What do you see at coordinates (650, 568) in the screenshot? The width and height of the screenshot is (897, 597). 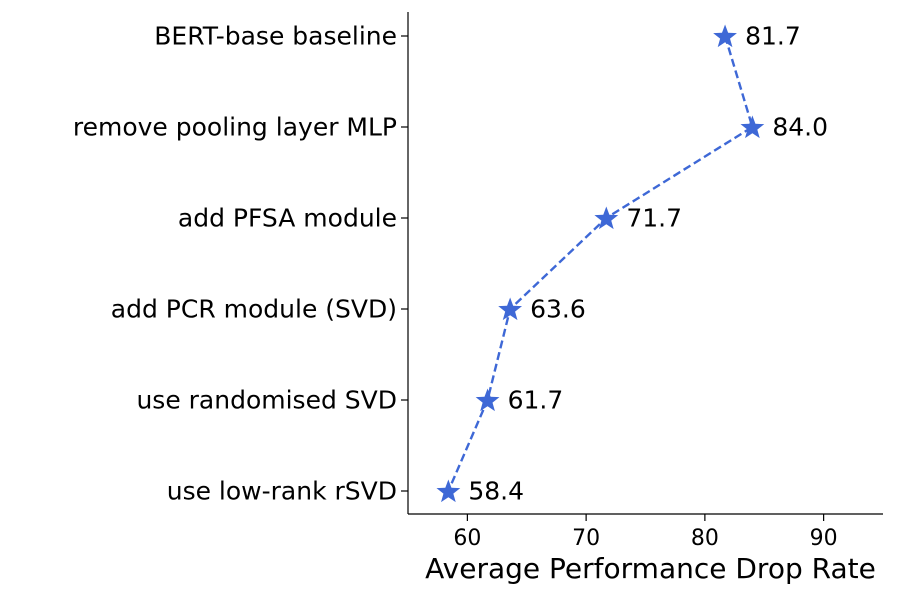 I see `x-axis-title: Average Performance Drop Rate` at bounding box center [650, 568].